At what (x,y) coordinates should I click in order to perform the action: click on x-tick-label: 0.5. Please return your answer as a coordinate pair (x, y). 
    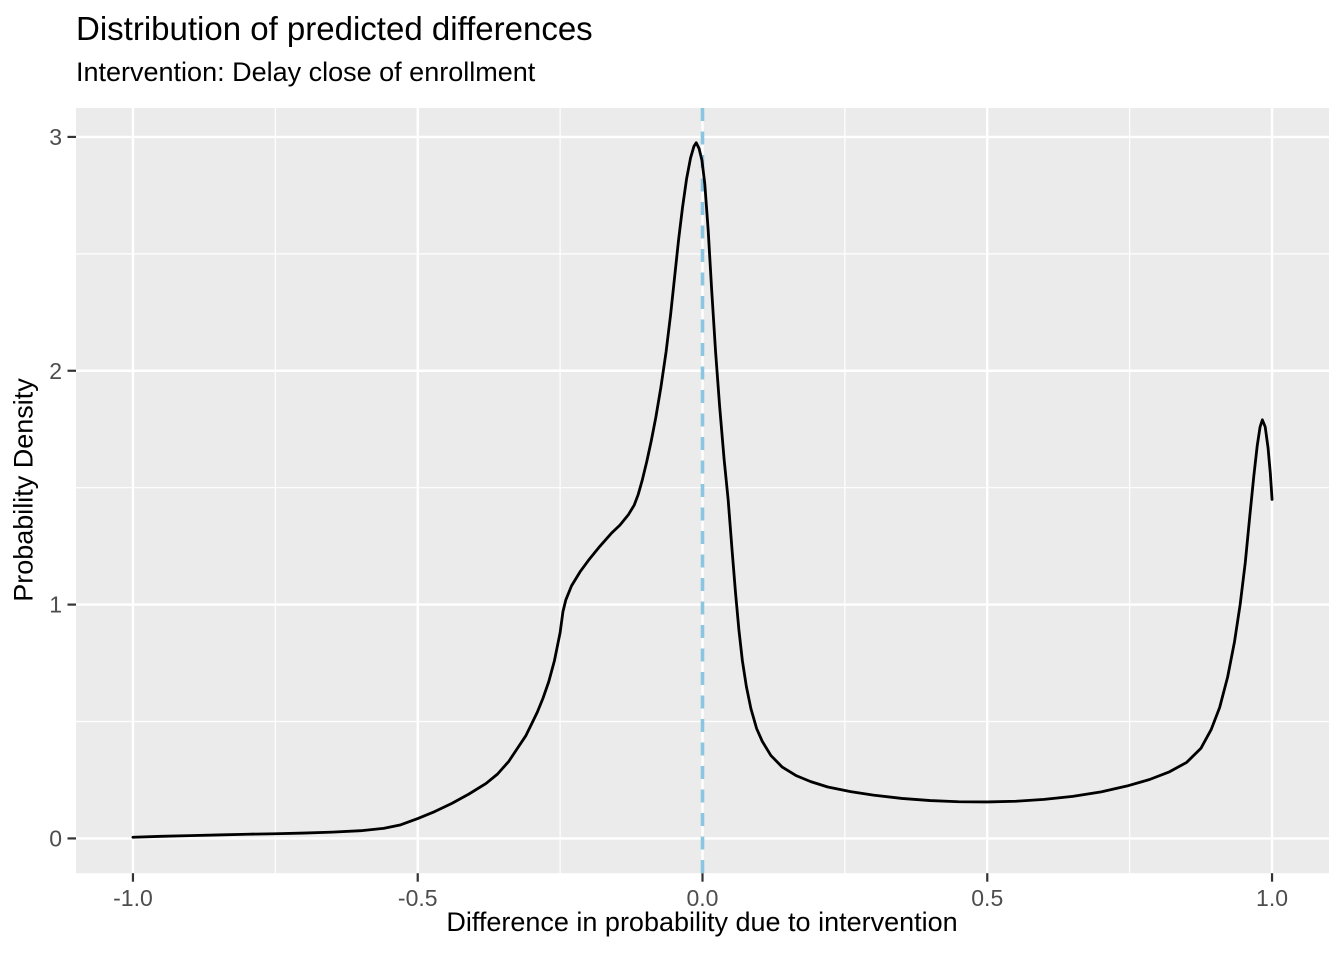
    Looking at the image, I should click on (987, 898).